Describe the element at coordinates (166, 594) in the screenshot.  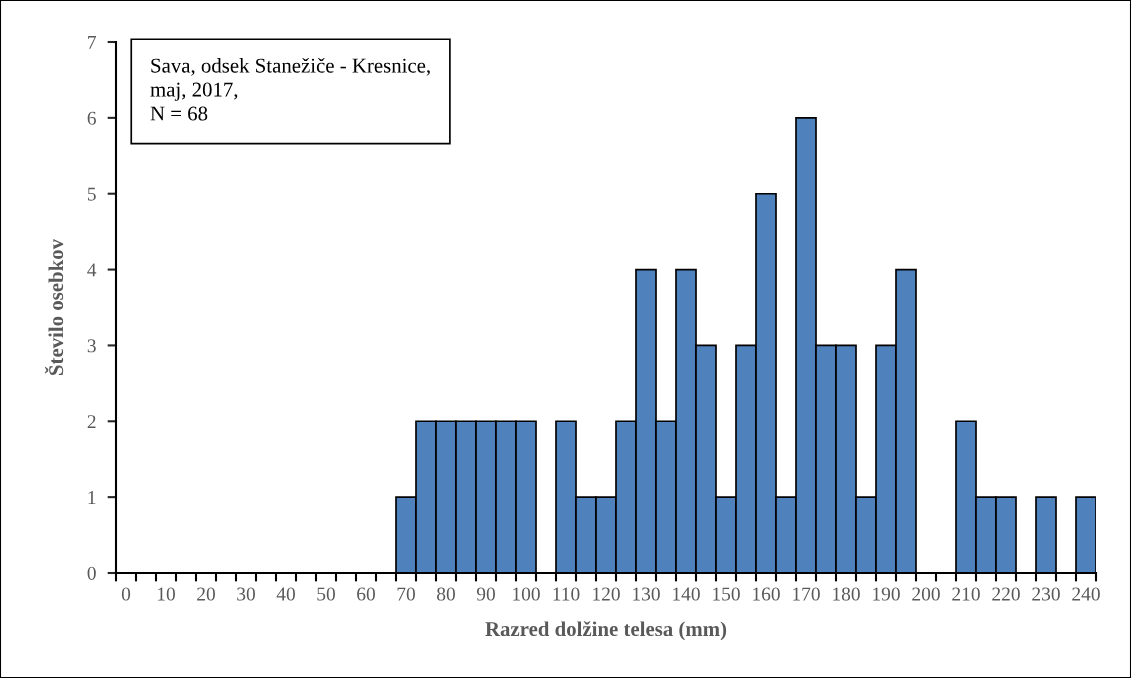
I see `x-tick-label: 10` at that location.